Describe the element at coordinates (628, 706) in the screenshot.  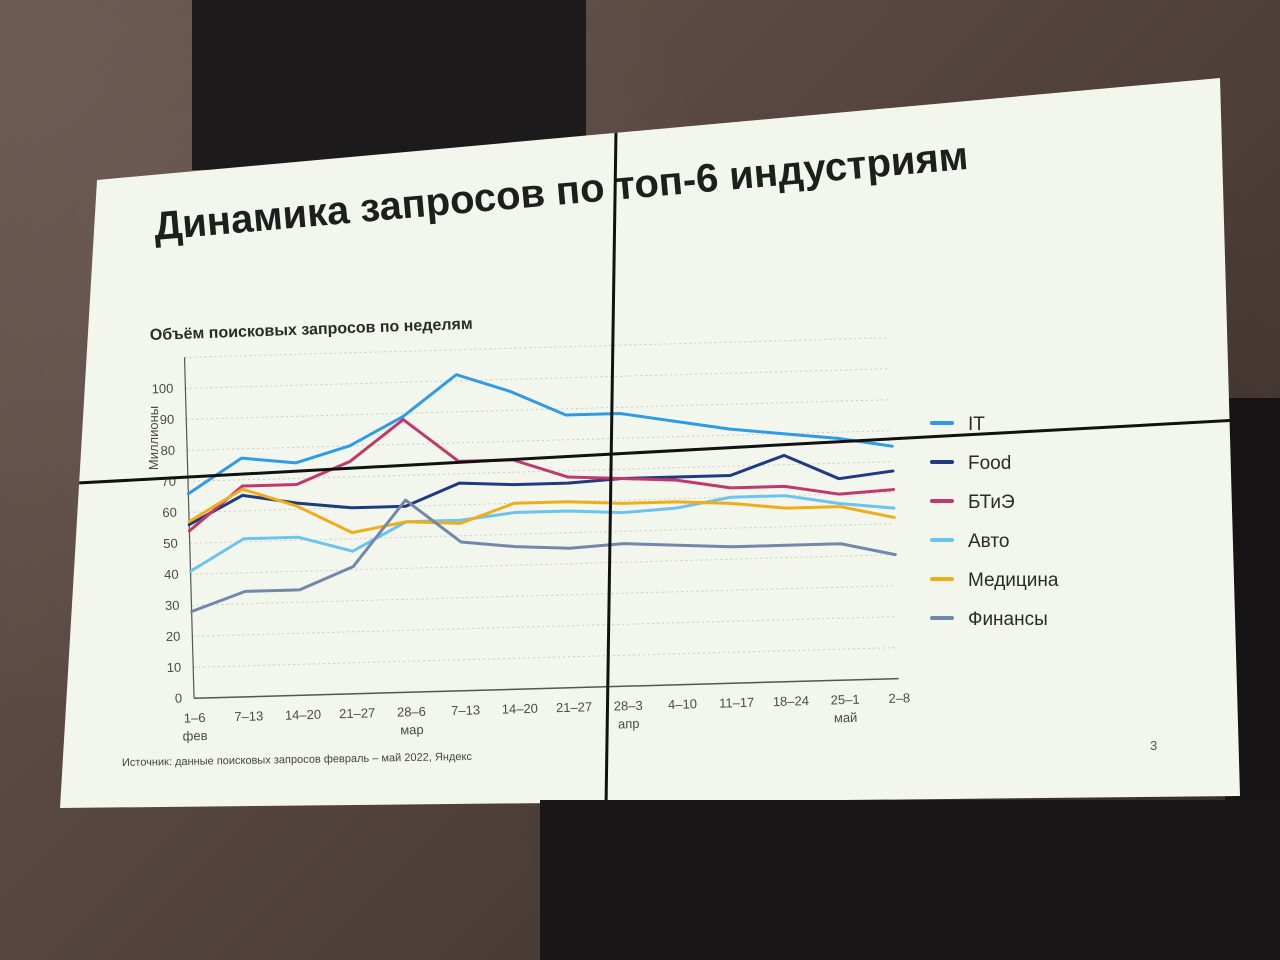
I see `x-tick-label: 28–3` at that location.